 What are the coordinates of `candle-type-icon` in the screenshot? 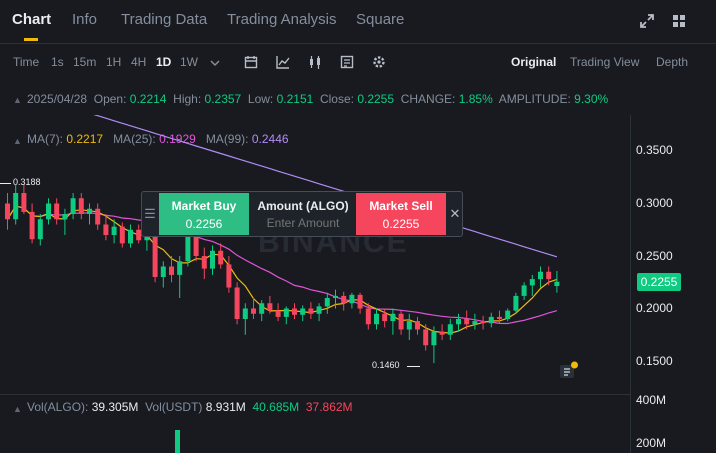 It's located at (315, 62).